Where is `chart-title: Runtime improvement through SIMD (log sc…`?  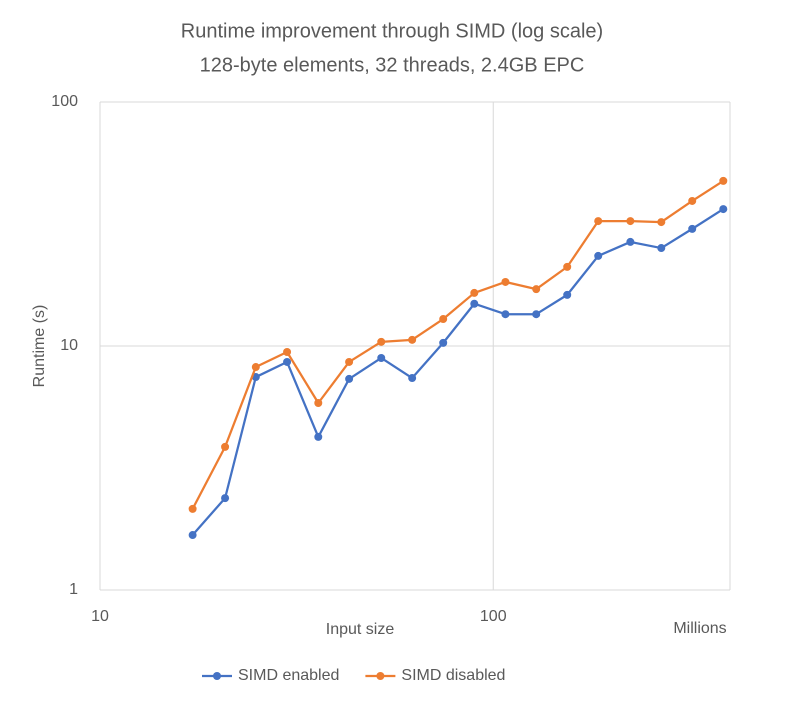 chart-title: Runtime improvement through SIMD (log sc… is located at coordinates (392, 31).